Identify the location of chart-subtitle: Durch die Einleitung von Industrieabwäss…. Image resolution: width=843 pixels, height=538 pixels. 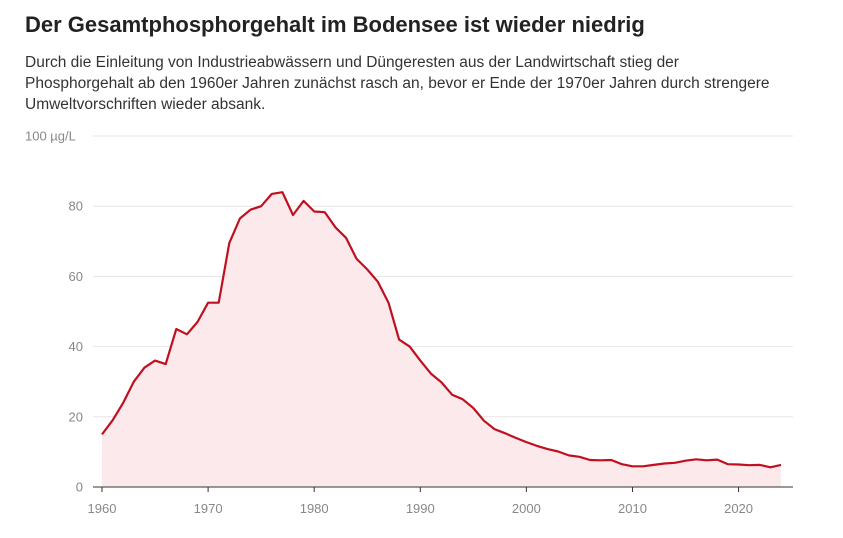
(397, 83).